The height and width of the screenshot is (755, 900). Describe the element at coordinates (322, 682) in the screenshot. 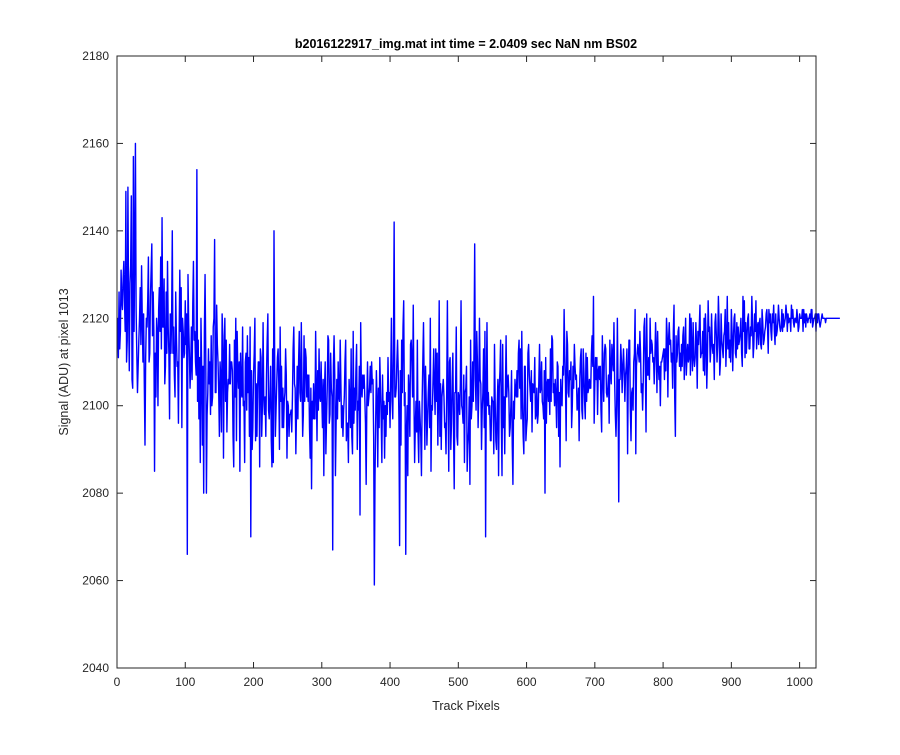

I see `x-tick-label: 300` at that location.